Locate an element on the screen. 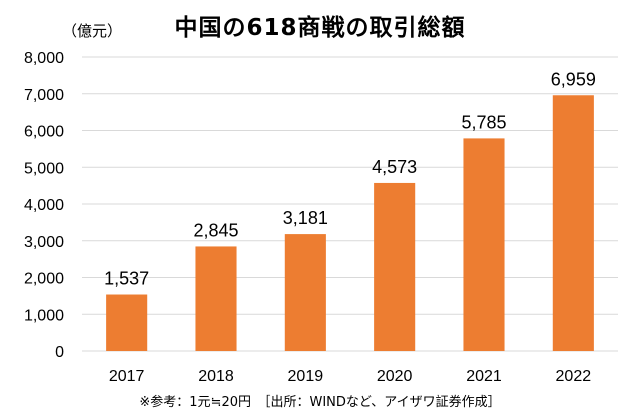  chart-title: 中国の618商戦の取引総額 is located at coordinates (320, 28).